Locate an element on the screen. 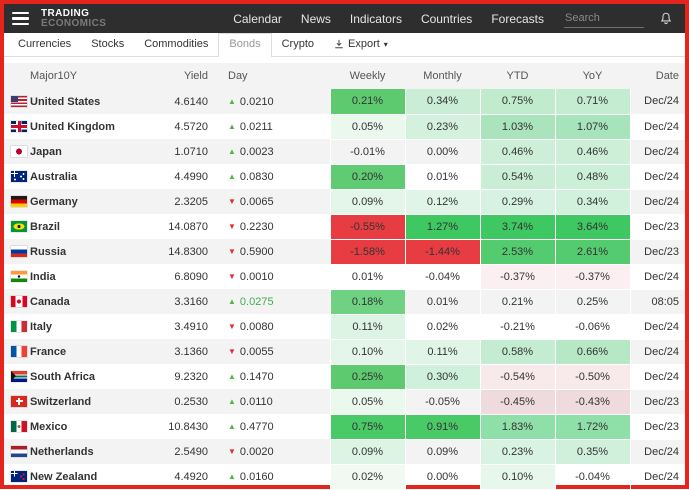 This screenshot has width=689, height=490. flag-jp-icon is located at coordinates (19, 152).